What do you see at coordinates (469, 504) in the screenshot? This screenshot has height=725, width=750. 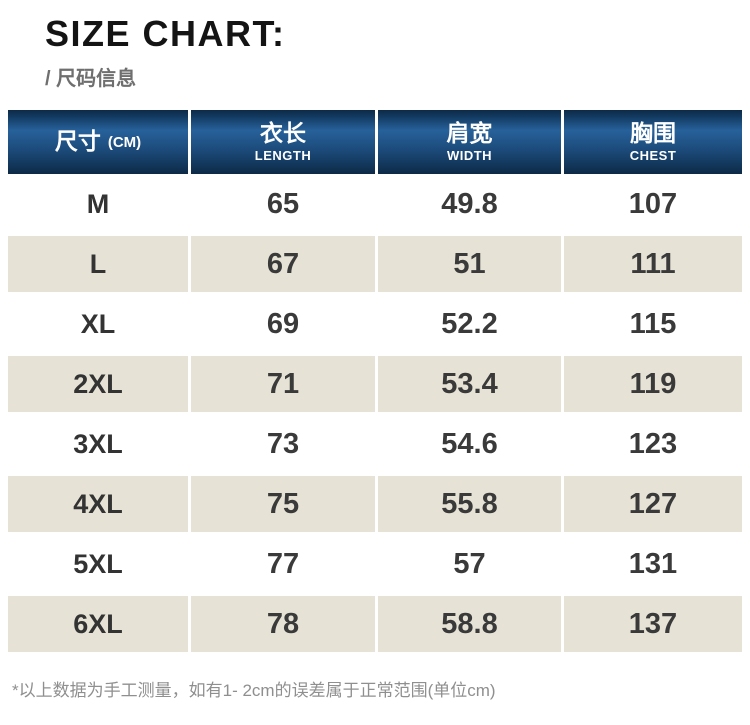 I see `width-value-cell: 55.8` at bounding box center [469, 504].